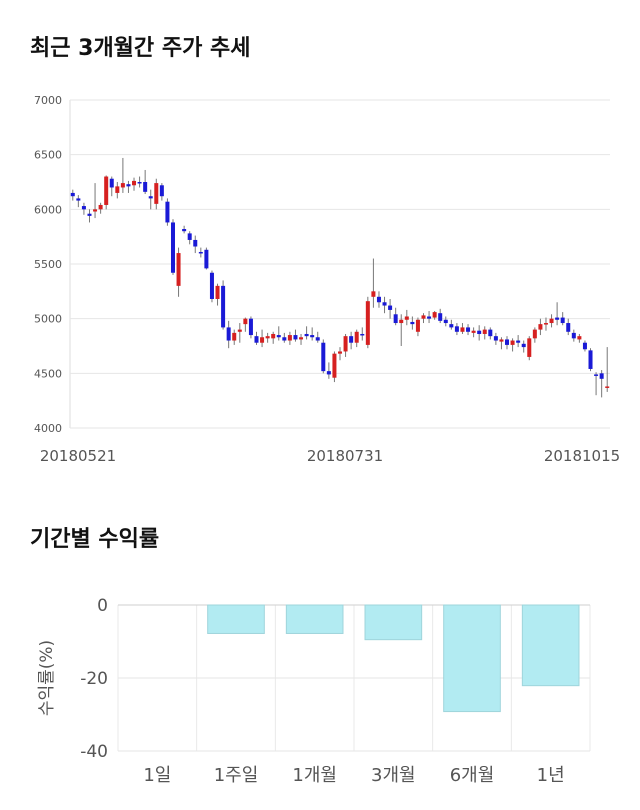 This screenshot has height=810, width=640. Describe the element at coordinates (48, 209) in the screenshot. I see `y-tick-label: 6000` at that location.